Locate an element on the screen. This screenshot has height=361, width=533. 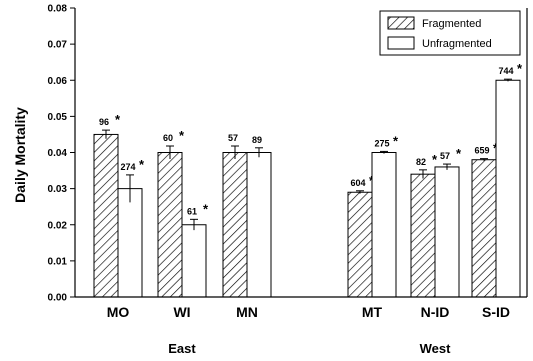
data-label: 96 is located at coordinates (104, 122).